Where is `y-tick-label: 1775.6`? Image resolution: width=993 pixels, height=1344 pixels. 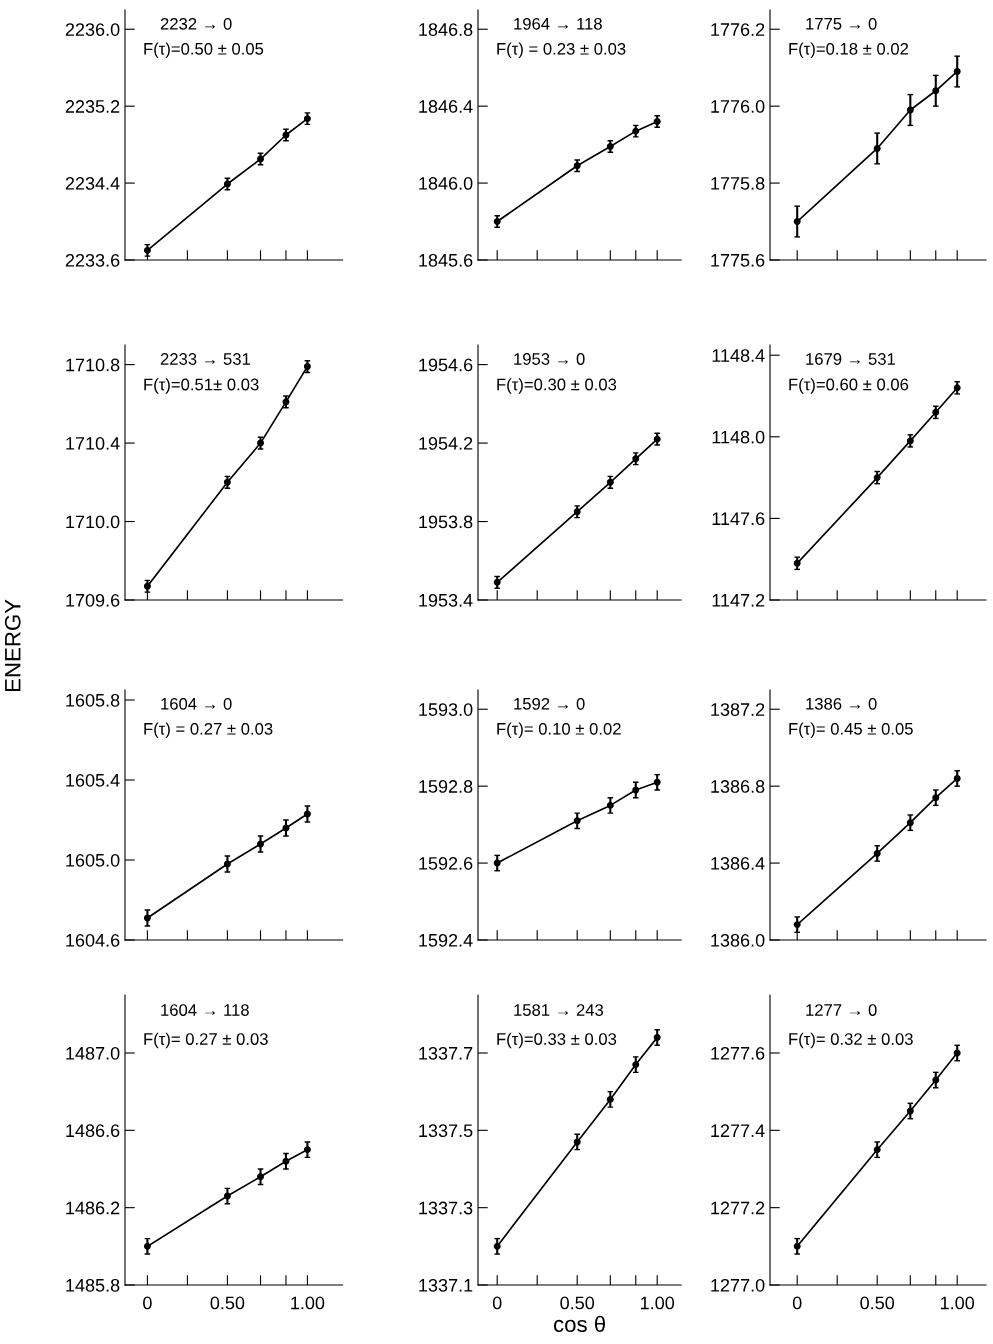
y-tick-label: 1775.6 is located at coordinates (738, 260).